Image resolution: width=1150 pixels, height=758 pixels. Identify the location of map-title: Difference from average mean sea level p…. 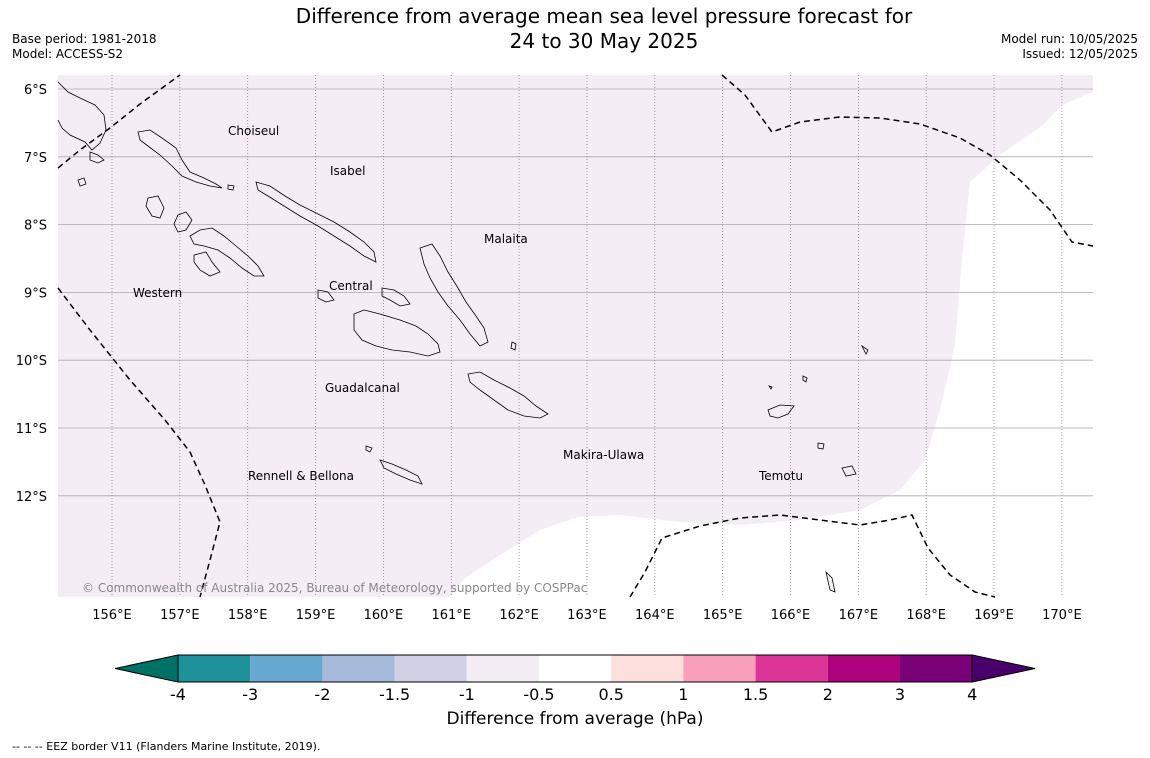
(575, 29).